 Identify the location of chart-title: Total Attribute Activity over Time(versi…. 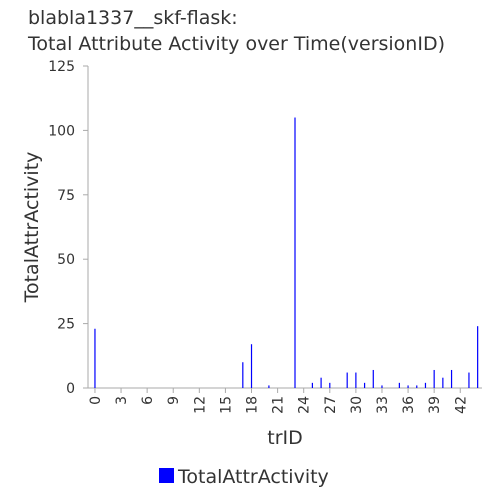
(236, 44).